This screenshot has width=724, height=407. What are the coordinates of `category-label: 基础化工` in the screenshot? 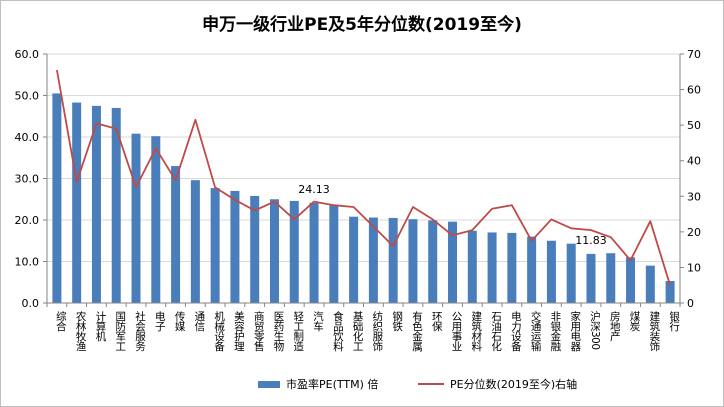 It's located at (358, 330).